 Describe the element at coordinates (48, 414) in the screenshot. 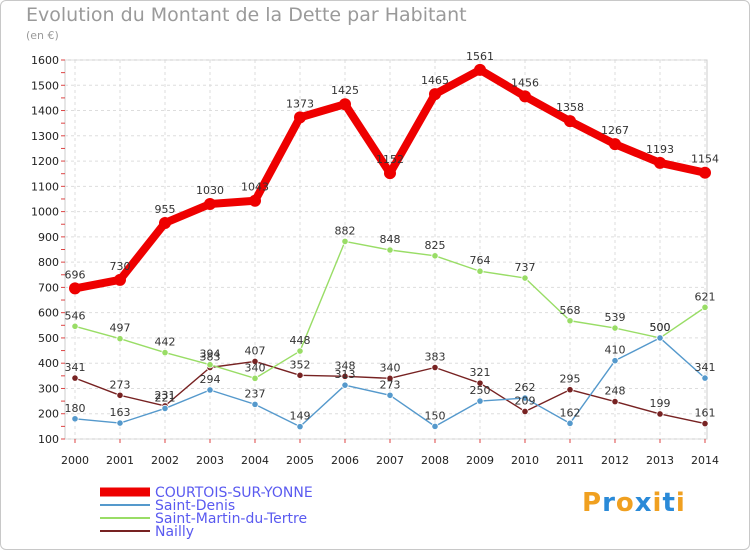

I see `y-tick-label: 200` at that location.